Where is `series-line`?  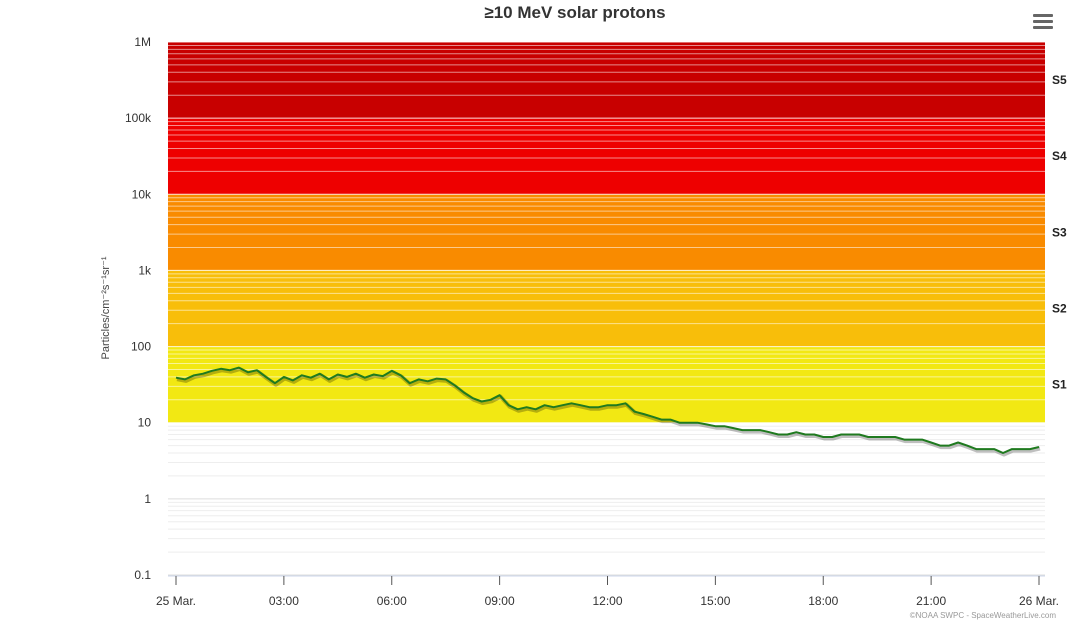
series-line is located at coordinates (607, 410).